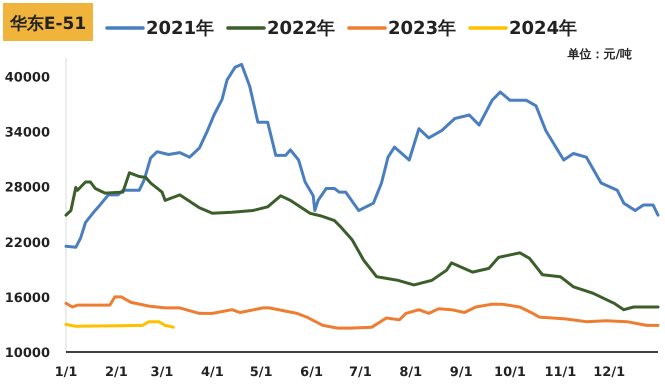 The image size is (665, 388). I want to click on legend-label: 2023年, so click(422, 28).